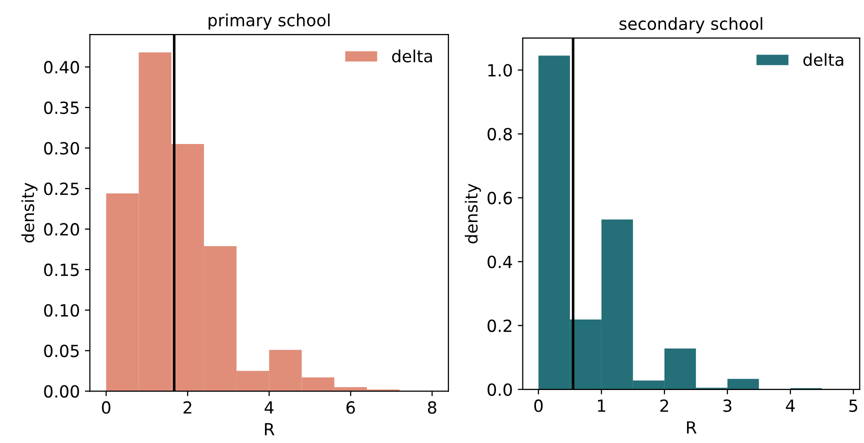 Image resolution: width=864 pixels, height=443 pixels. I want to click on y-tick-label: 0.35, so click(61, 107).